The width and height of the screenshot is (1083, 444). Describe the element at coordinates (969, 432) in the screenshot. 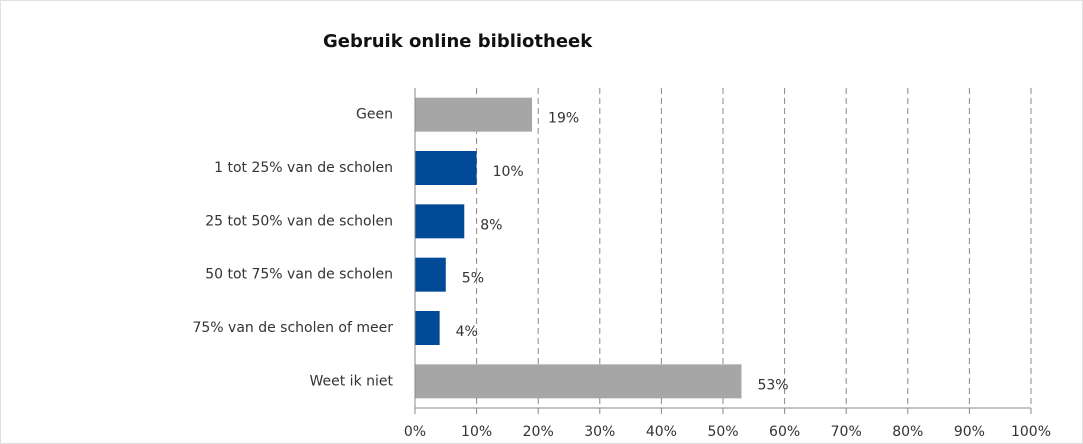

I see `x-tick-label: 90%` at that location.